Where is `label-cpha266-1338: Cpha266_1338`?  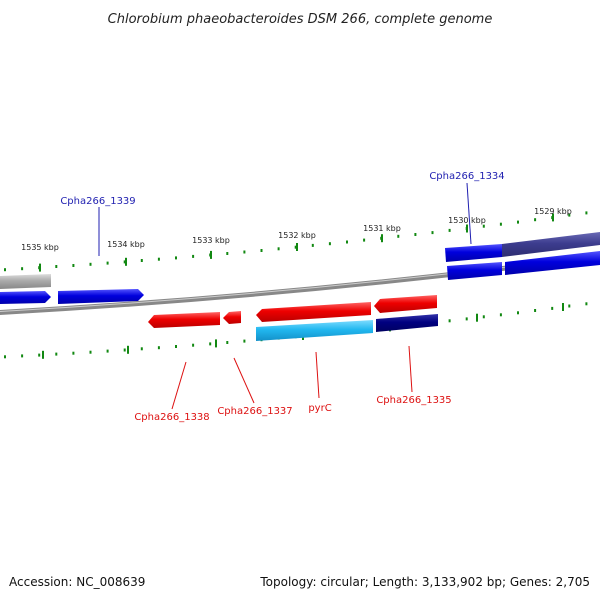 label-cpha266-1338: Cpha266_1338 is located at coordinates (171, 417).